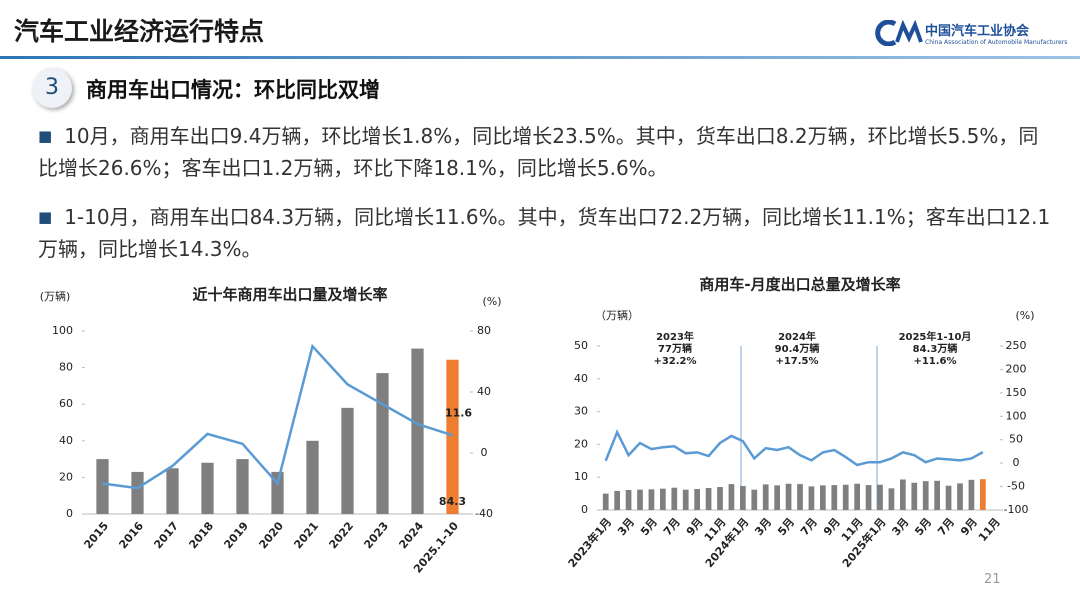 The width and height of the screenshot is (1080, 607). Describe the element at coordinates (935, 336) in the screenshot. I see `annotation: 2025年1-10月` at that location.